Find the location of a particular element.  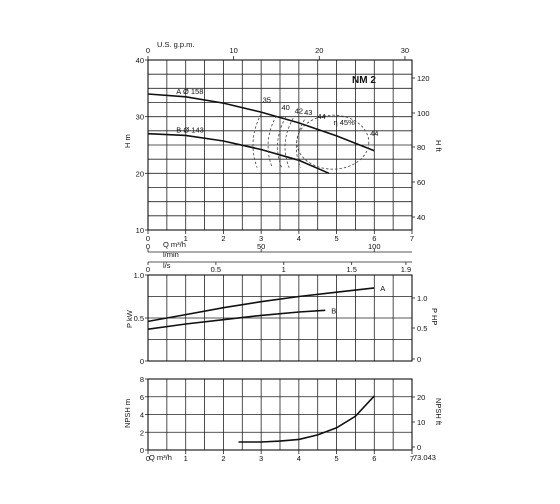

top-tick-label: 30 is located at coordinates (405, 50).